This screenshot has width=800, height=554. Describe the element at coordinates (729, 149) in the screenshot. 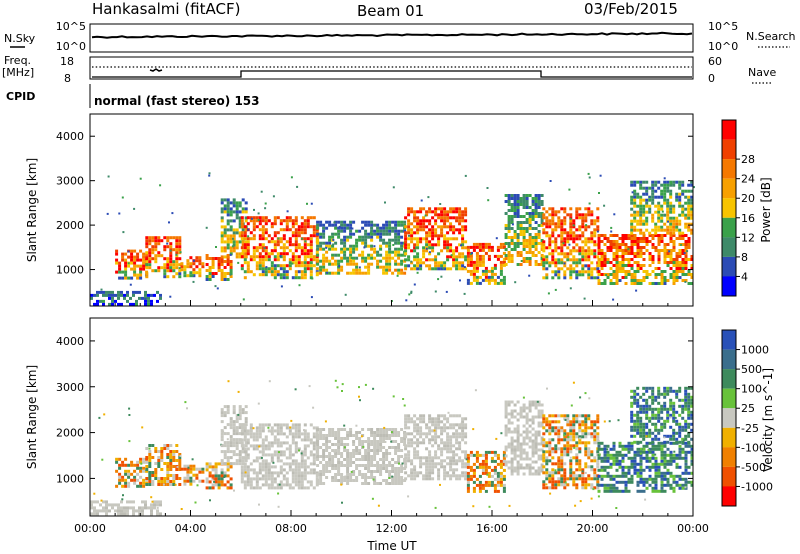

I see `colorbar-cell` at that location.